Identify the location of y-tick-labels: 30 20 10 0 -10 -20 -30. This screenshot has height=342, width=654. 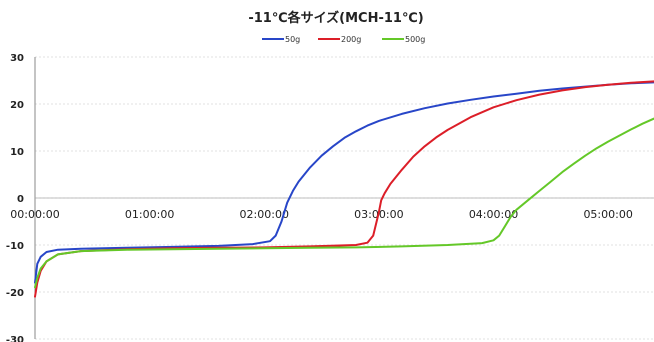
(15, 197).